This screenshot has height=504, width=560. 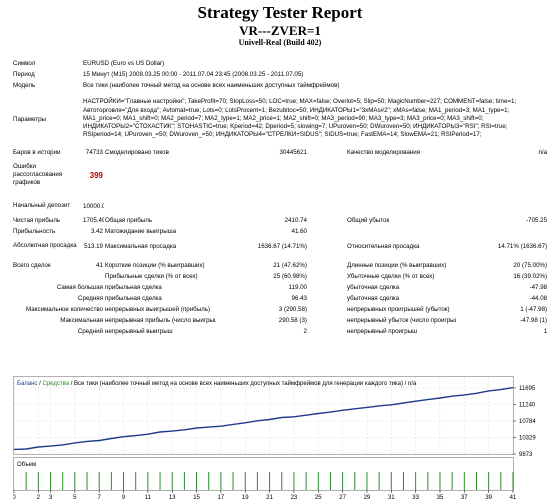 I want to click on x-tick-label: 35, so click(x=440, y=497).